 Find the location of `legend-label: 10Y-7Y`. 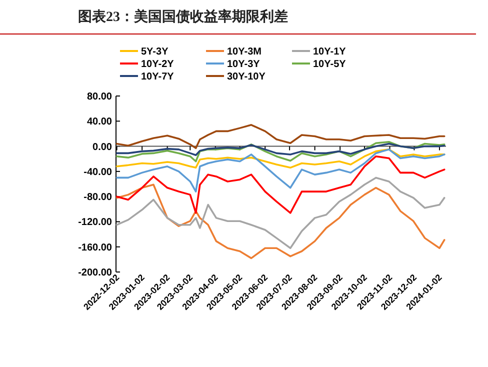

legend-label: 10Y-7Y is located at coordinates (157, 77).